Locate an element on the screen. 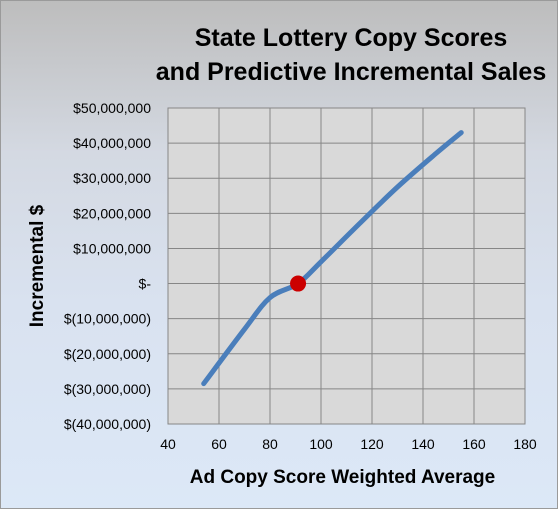 This screenshot has width=558, height=510. x-tick-label: 40 is located at coordinates (168, 444).